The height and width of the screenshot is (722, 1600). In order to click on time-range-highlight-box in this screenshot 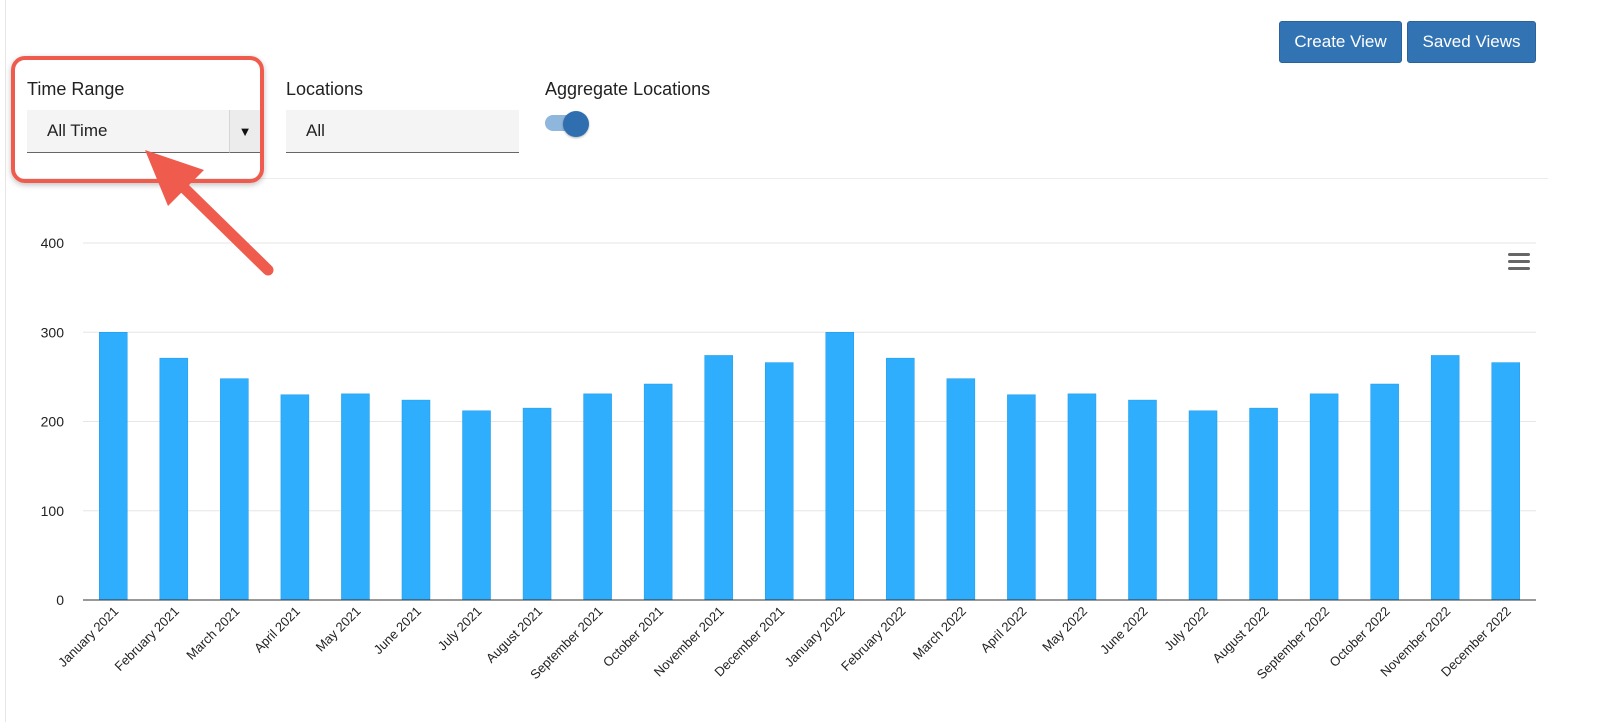, I will do `click(137, 119)`.